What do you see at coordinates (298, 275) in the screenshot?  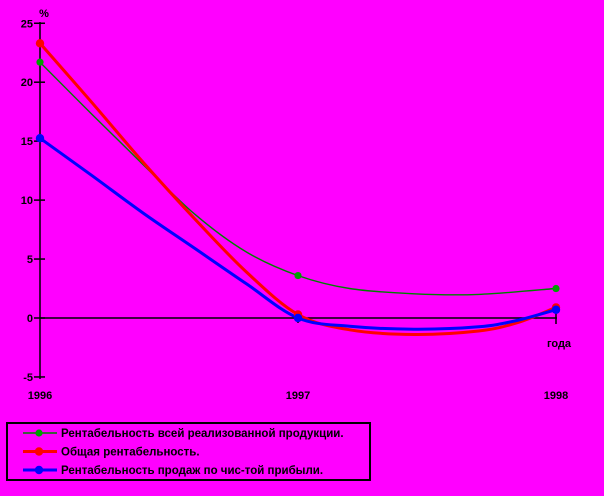 I see `series-0-marker-1997` at bounding box center [298, 275].